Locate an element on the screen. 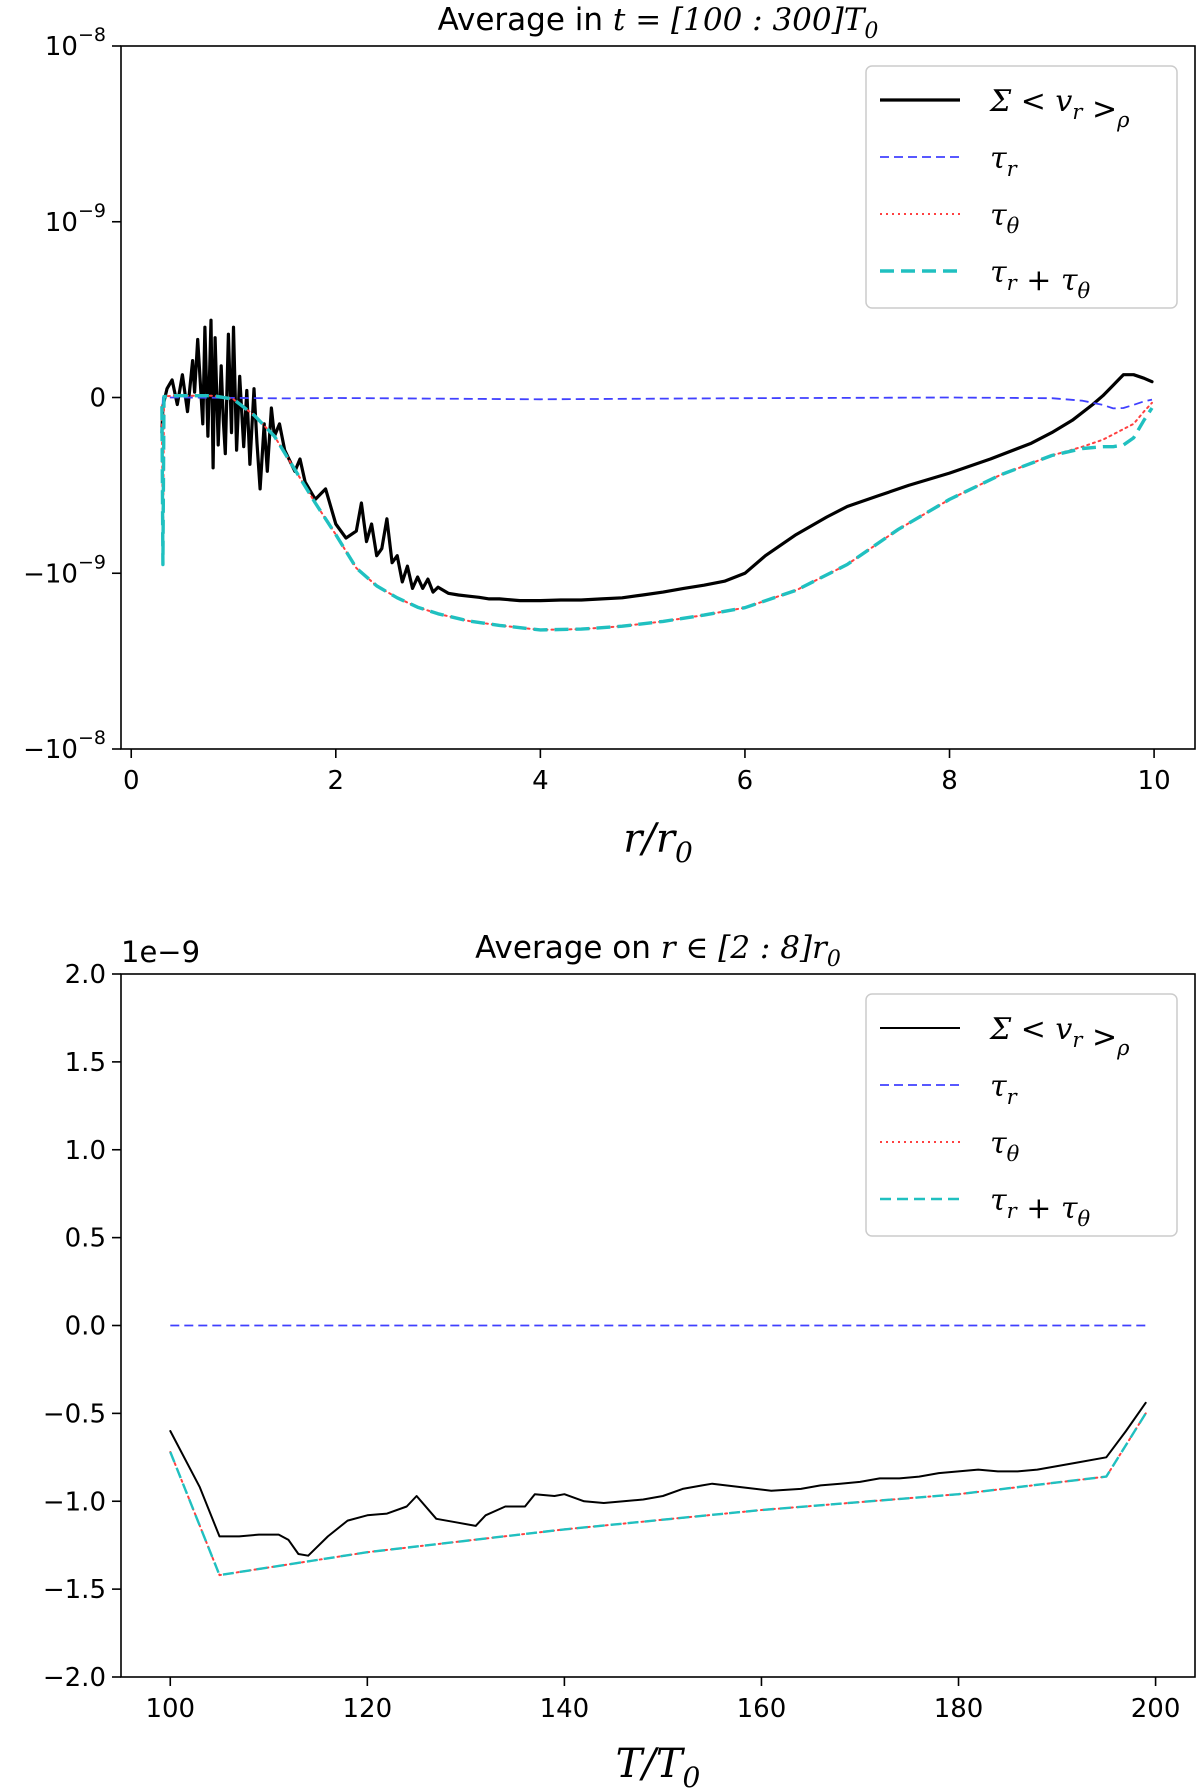 This screenshot has height=1788, width=1200. top-legend-label: τr is located at coordinates (1004, 161).